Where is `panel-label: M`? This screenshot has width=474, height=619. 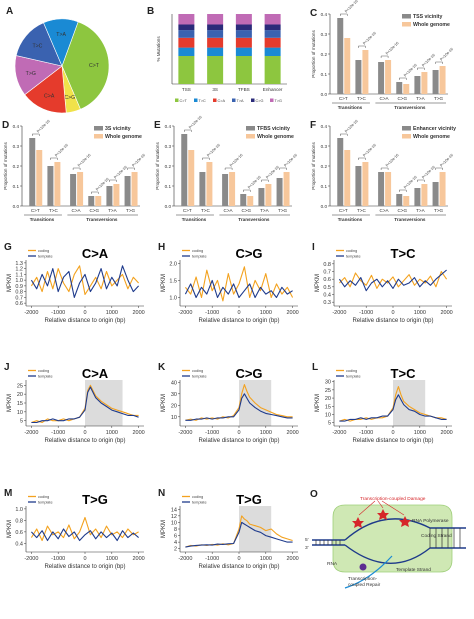 panel-label: M is located at coordinates (8, 493).